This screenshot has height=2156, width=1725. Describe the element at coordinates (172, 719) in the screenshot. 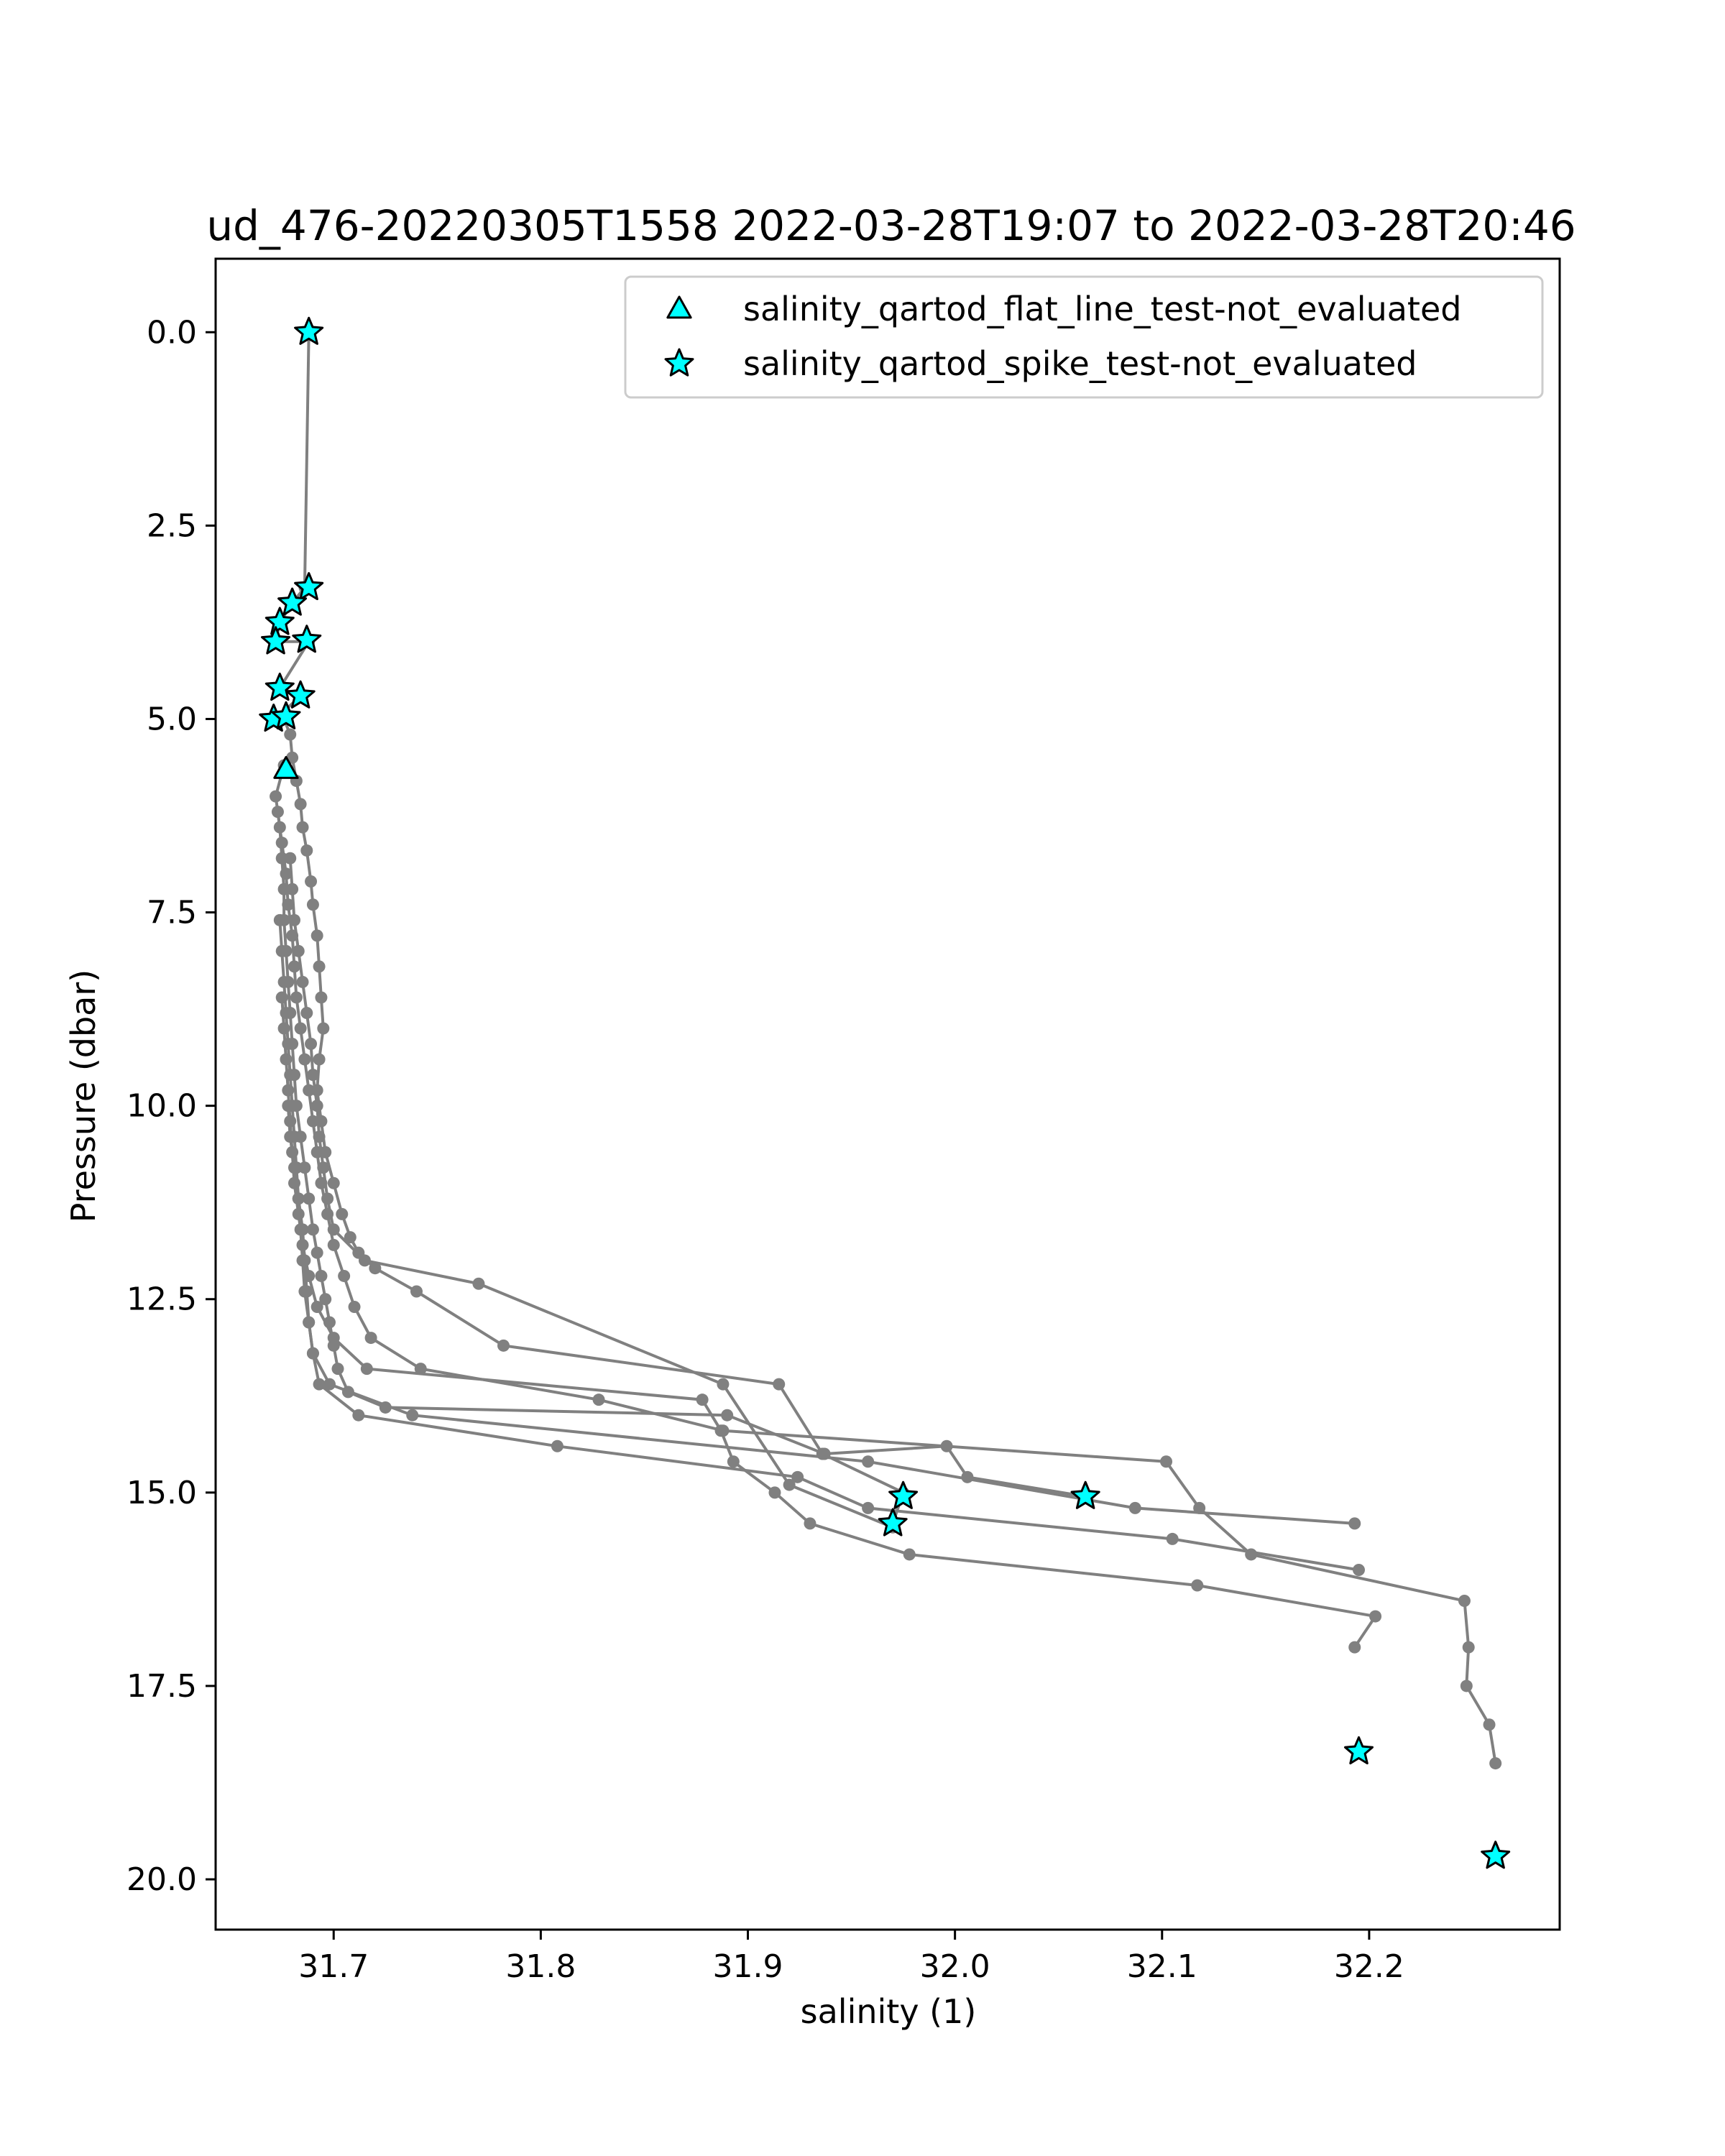

I see `y-tick-label: 5.0` at that location.